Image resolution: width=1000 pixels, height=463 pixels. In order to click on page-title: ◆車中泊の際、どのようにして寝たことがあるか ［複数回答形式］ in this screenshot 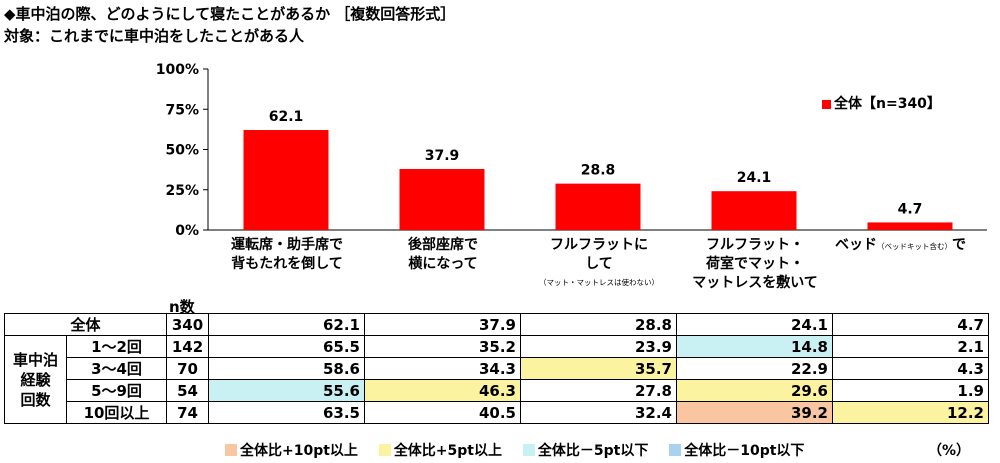, I will do `click(230, 14)`.